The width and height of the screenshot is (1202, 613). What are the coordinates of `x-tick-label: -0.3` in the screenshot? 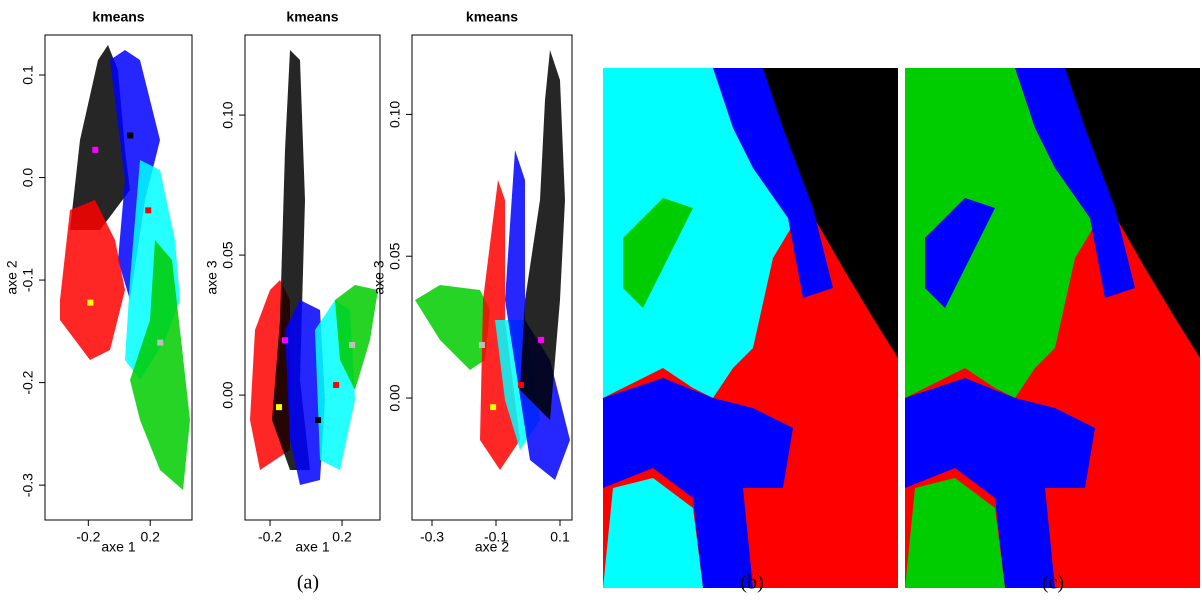 It's located at (432, 537).